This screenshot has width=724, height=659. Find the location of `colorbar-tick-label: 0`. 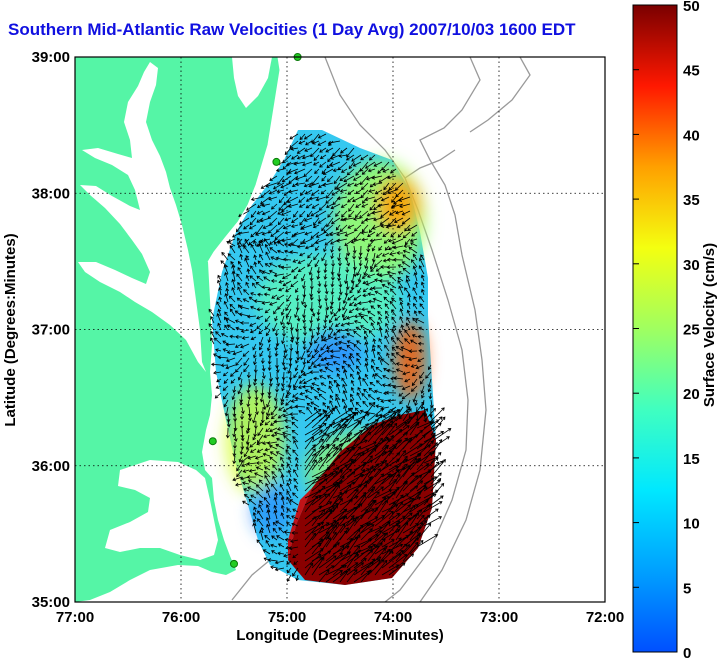

colorbar-tick-label: 0 is located at coordinates (687, 652).